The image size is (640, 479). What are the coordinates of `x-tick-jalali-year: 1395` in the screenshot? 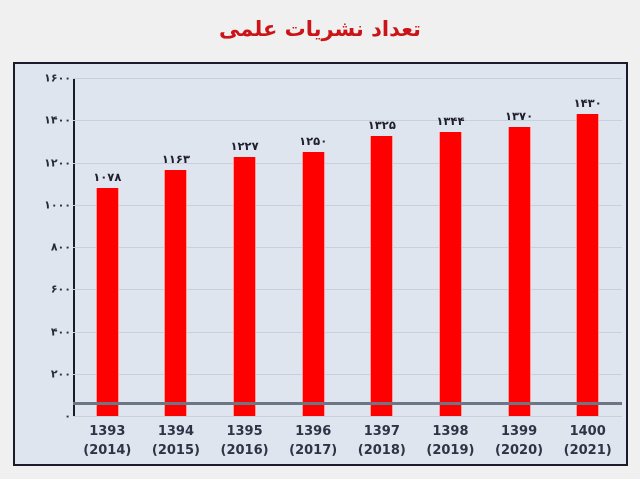 It's located at (244, 431).